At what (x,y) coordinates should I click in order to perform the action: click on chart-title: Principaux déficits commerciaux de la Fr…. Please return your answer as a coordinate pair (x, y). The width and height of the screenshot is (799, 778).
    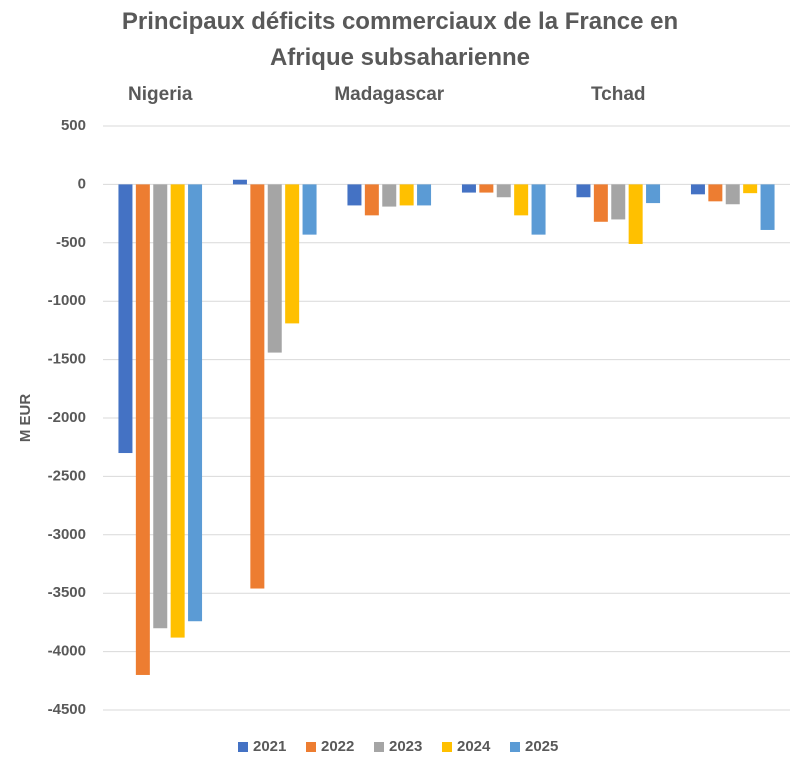
    Looking at the image, I should click on (400, 39).